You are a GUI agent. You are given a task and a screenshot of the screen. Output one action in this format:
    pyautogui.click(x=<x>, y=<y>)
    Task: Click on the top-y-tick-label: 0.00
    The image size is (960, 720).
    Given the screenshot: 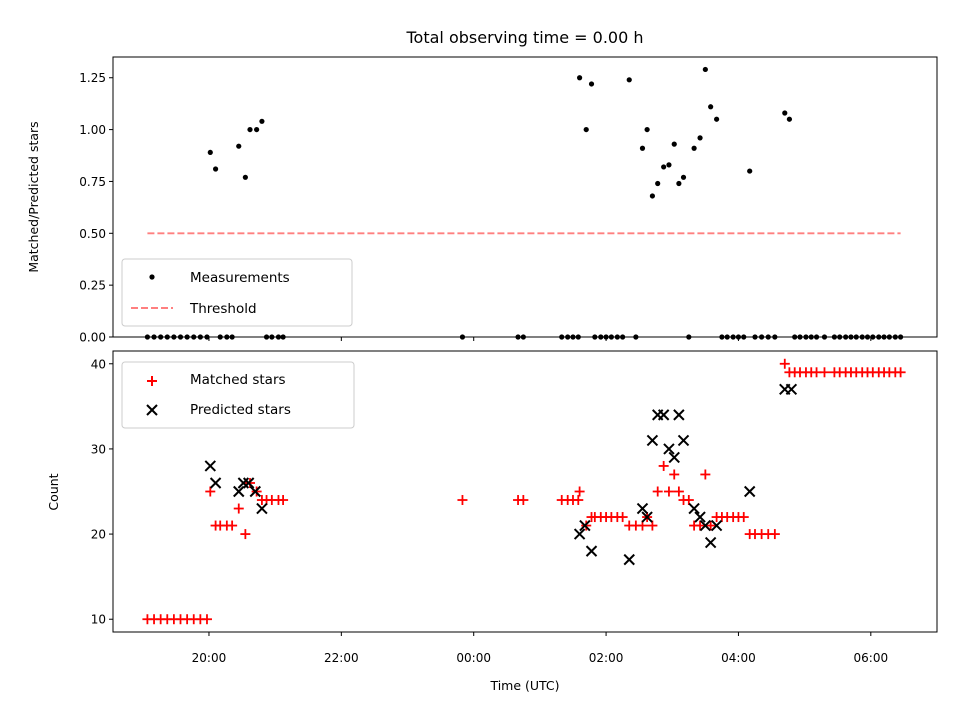 What is the action you would take?
    pyautogui.click(x=92, y=338)
    